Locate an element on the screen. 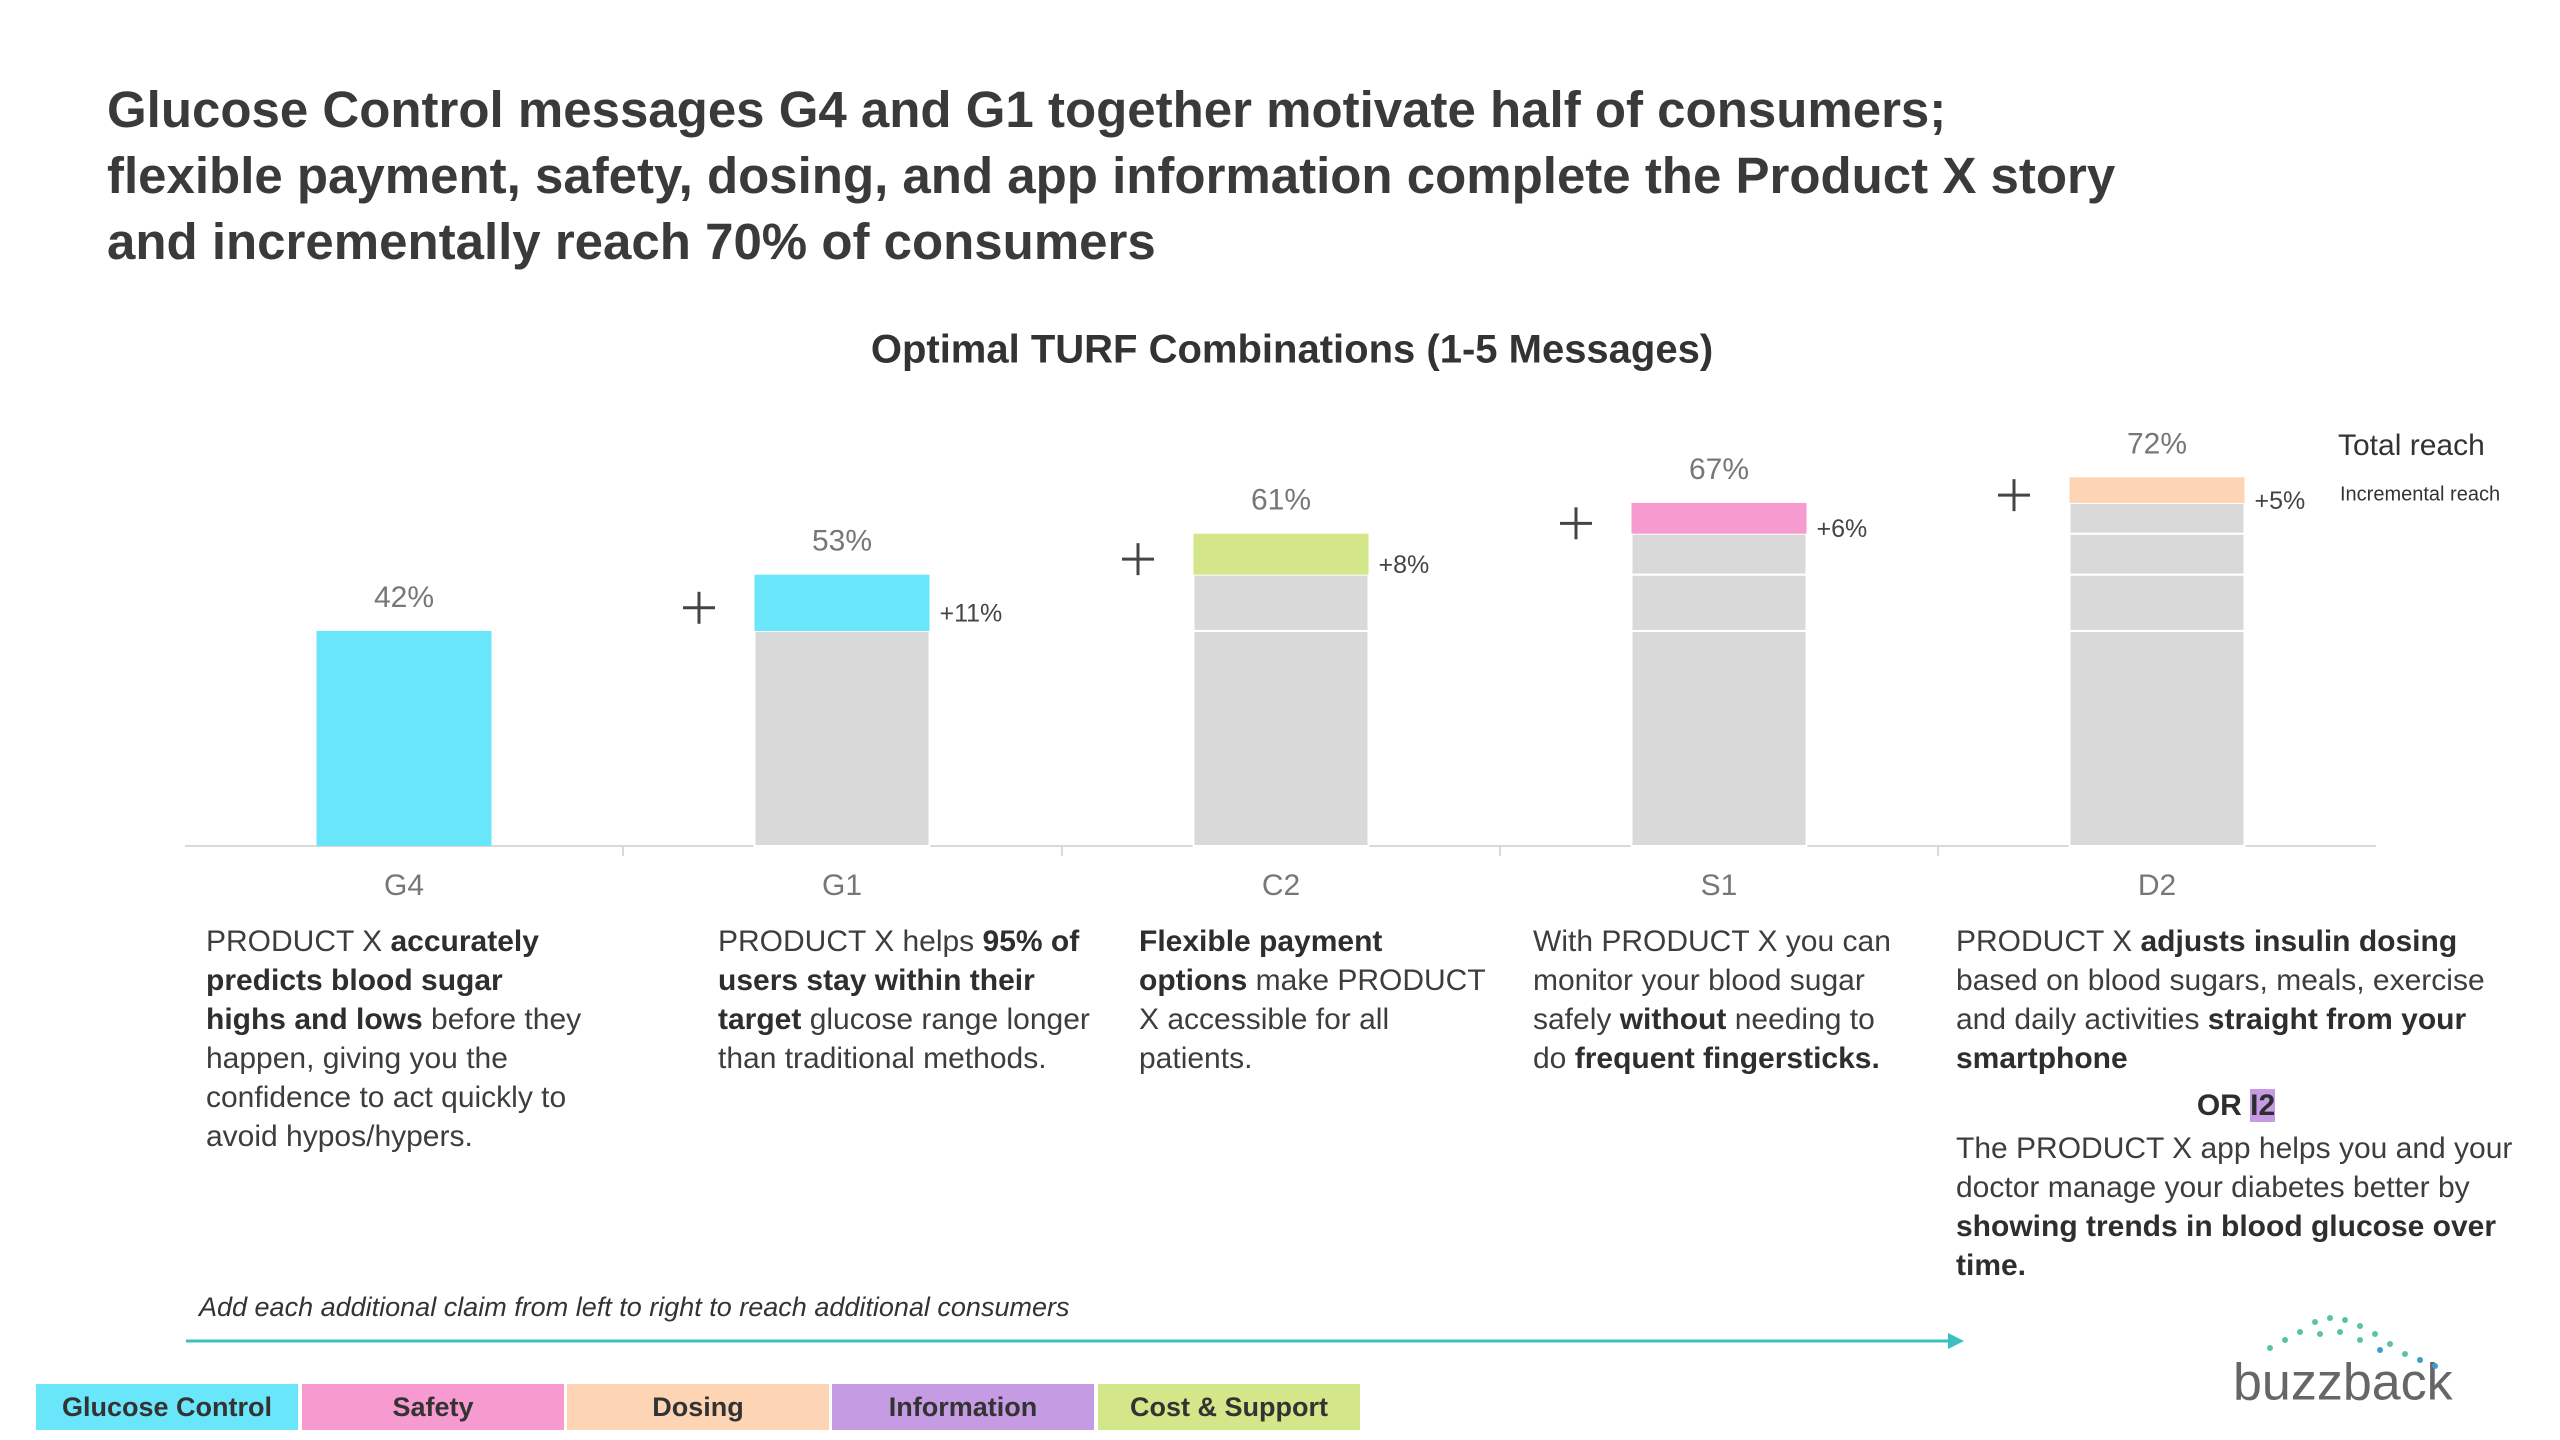 This screenshot has width=2560, height=1440. total-label: 61% is located at coordinates (1281, 500).